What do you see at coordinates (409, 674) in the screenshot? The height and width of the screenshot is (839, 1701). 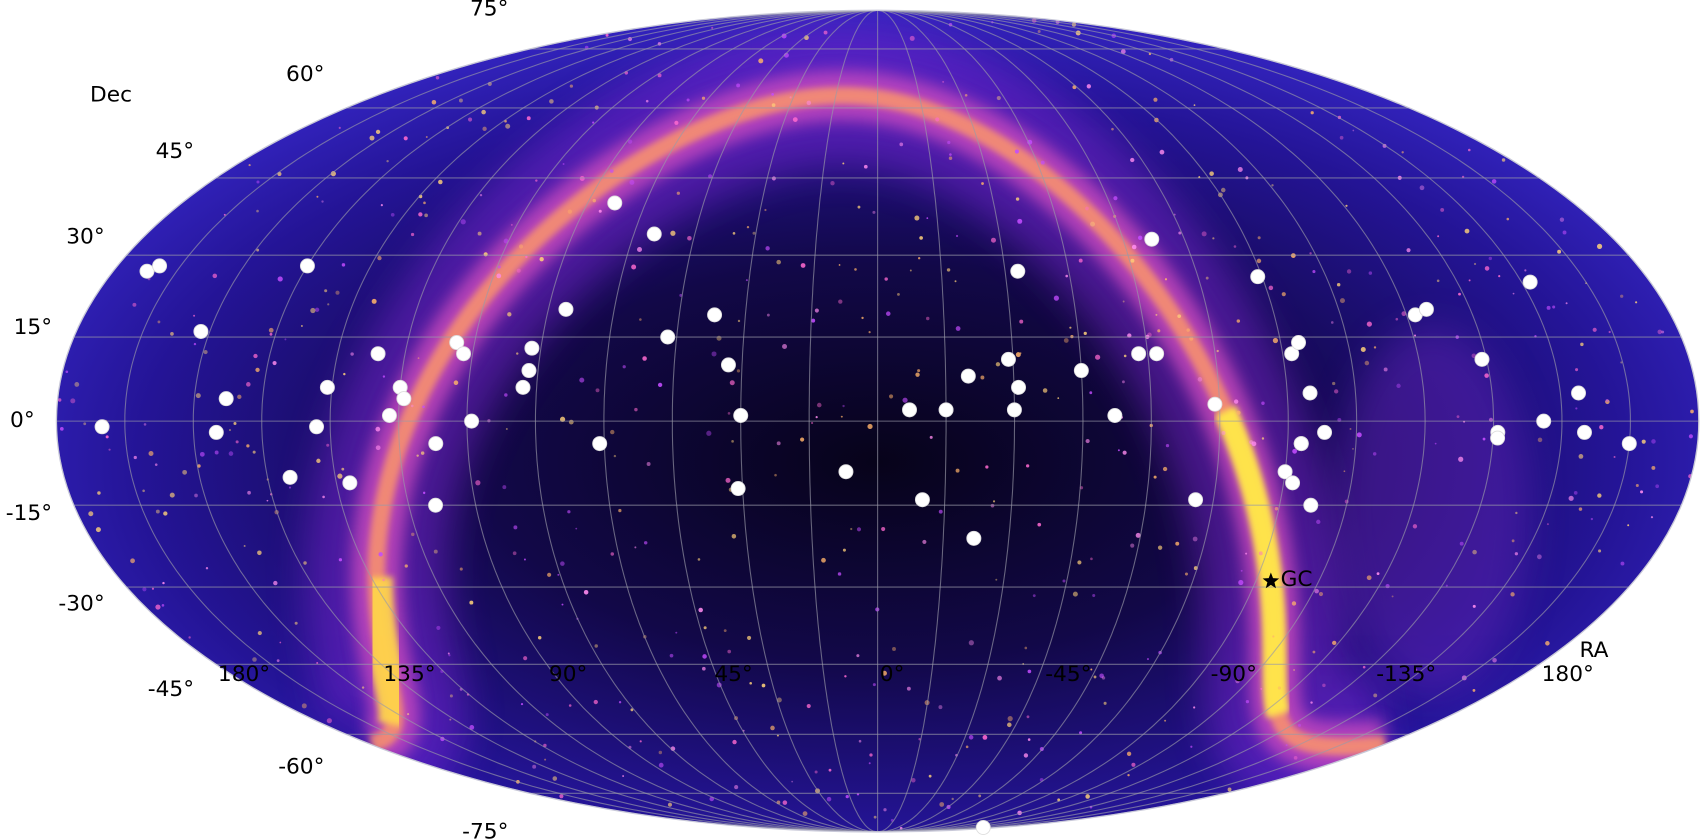 I see `x-tick-label: 135°` at bounding box center [409, 674].